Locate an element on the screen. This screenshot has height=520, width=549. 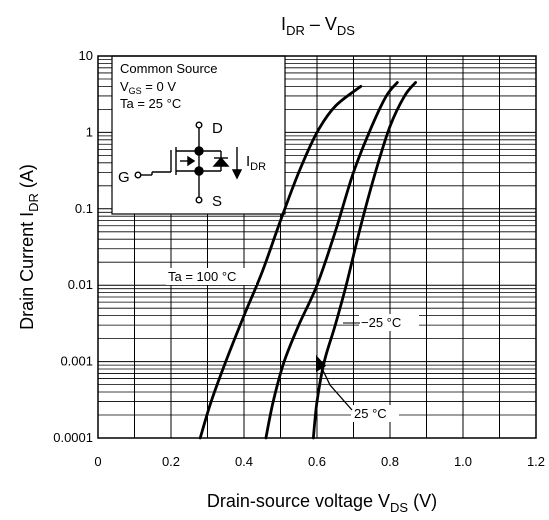
y-axis-label: Drain Current IDR (A) is located at coordinates (29, 247).